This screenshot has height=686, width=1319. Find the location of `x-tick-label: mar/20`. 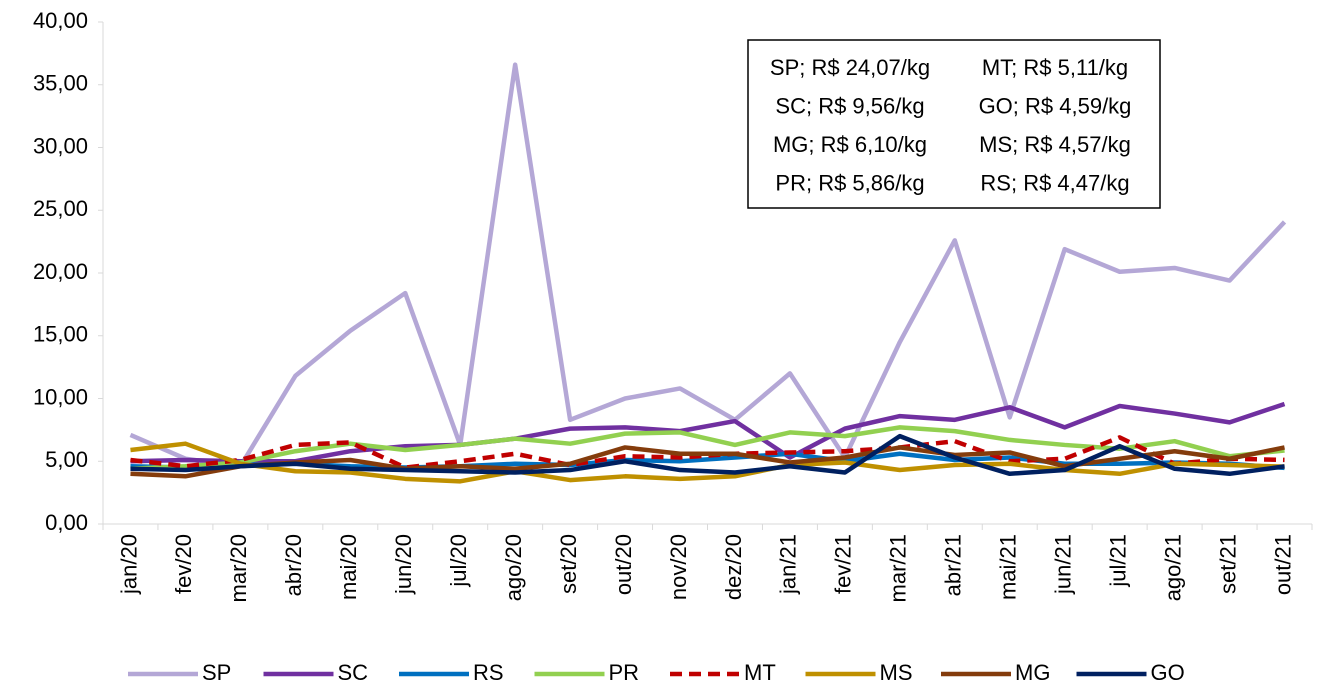

x-tick-label: mar/20 is located at coordinates (238, 568).